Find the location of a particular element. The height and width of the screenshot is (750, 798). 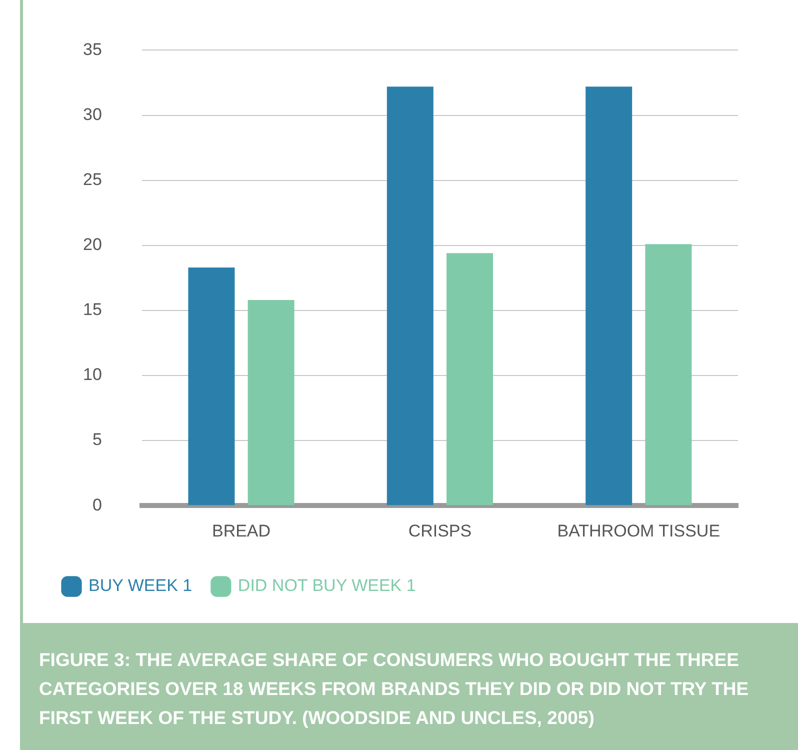

x-tick-label: BREAD is located at coordinates (241, 530).